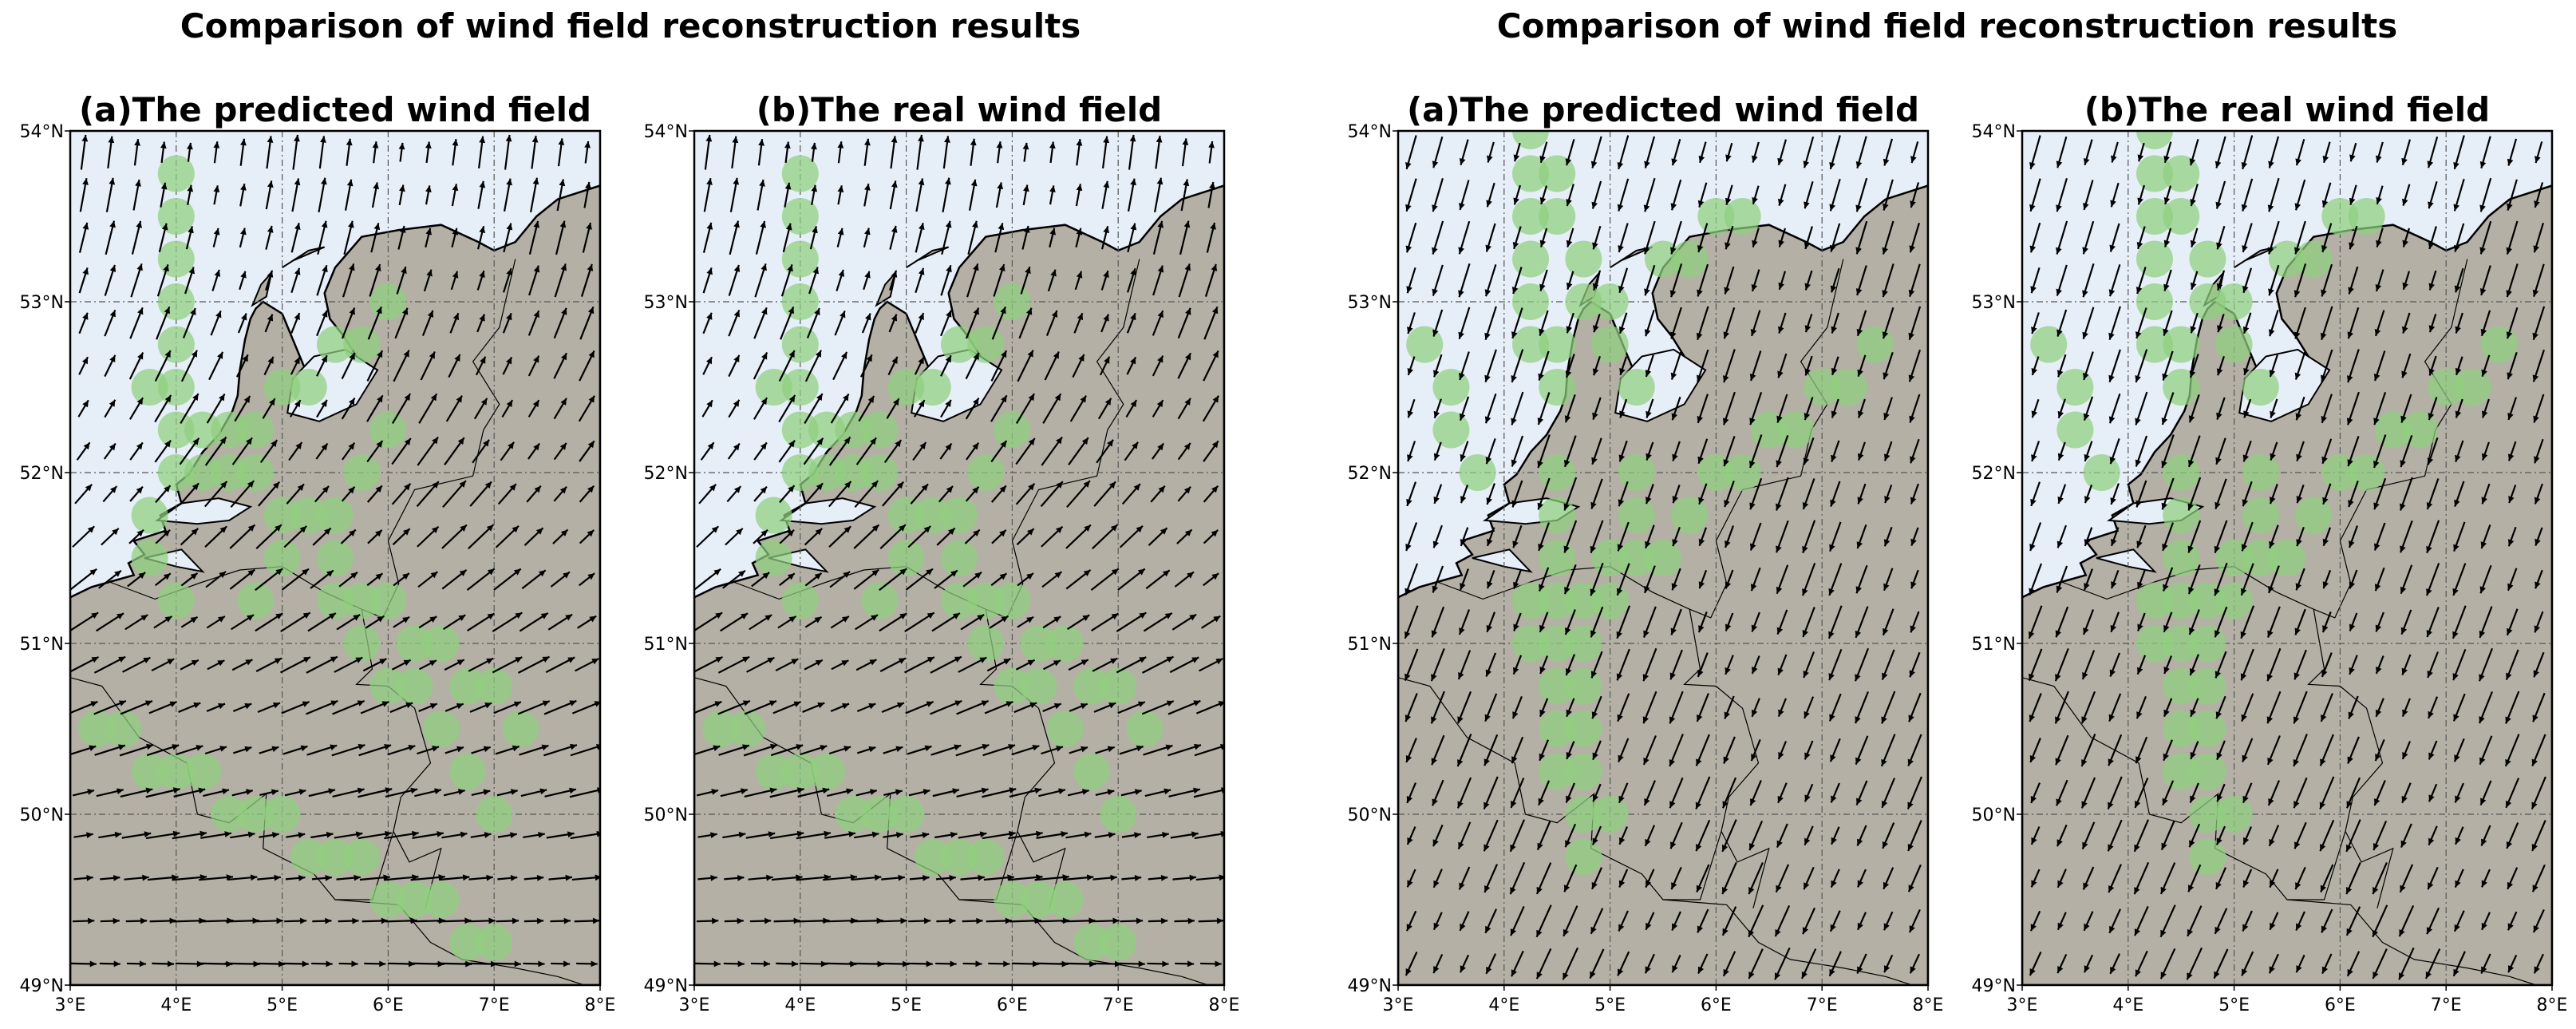 The width and height of the screenshot is (2576, 1029). Describe the element at coordinates (666, 303) in the screenshot. I see `y-tick-label: 53°N` at that location.